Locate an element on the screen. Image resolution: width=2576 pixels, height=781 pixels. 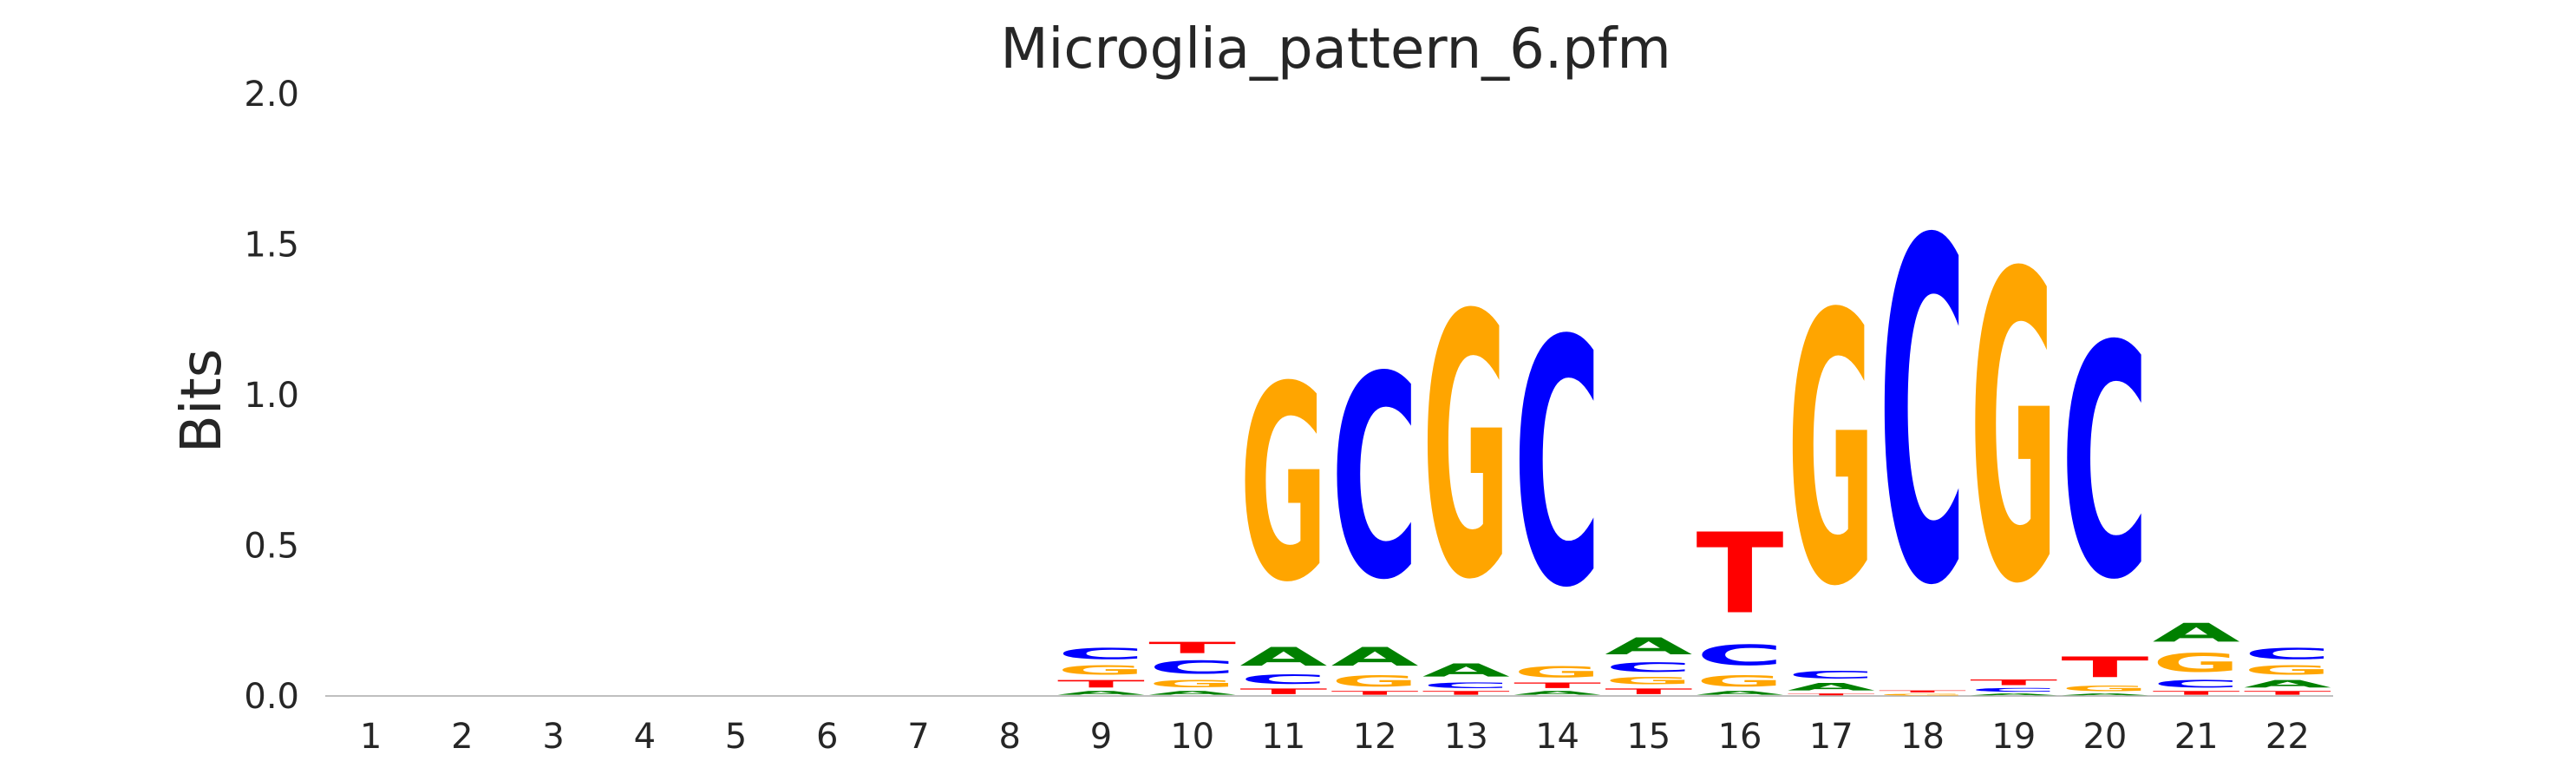
x-tick-label: 11 is located at coordinates (1283, 737).